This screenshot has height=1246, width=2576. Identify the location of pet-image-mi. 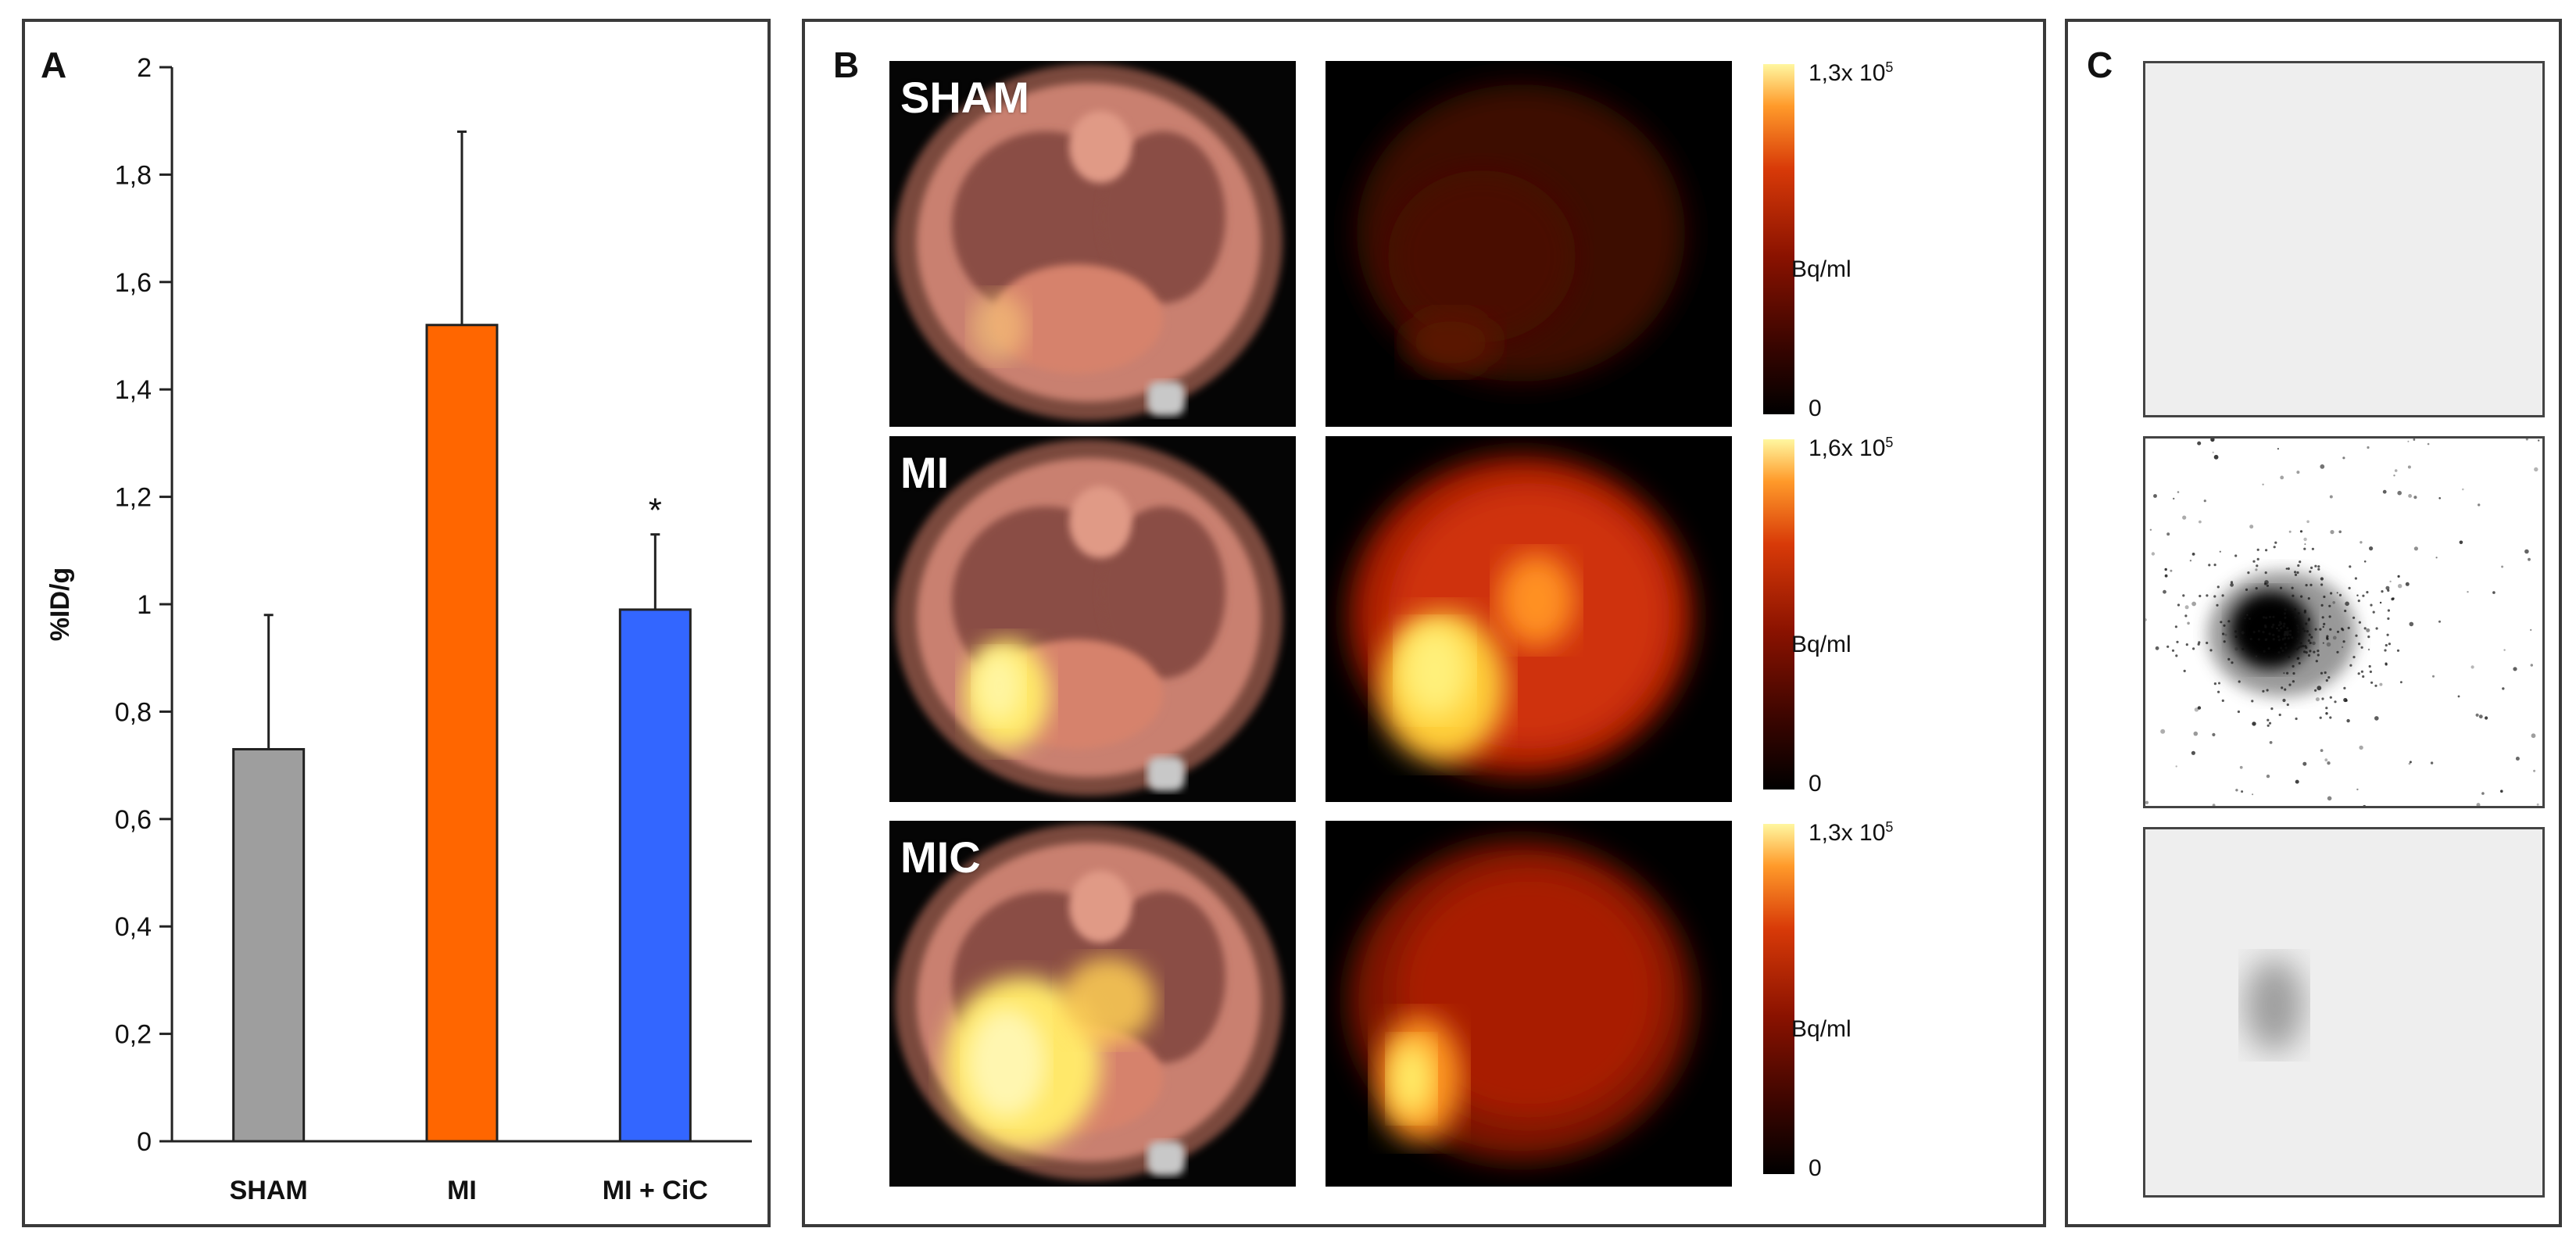
(1529, 619).